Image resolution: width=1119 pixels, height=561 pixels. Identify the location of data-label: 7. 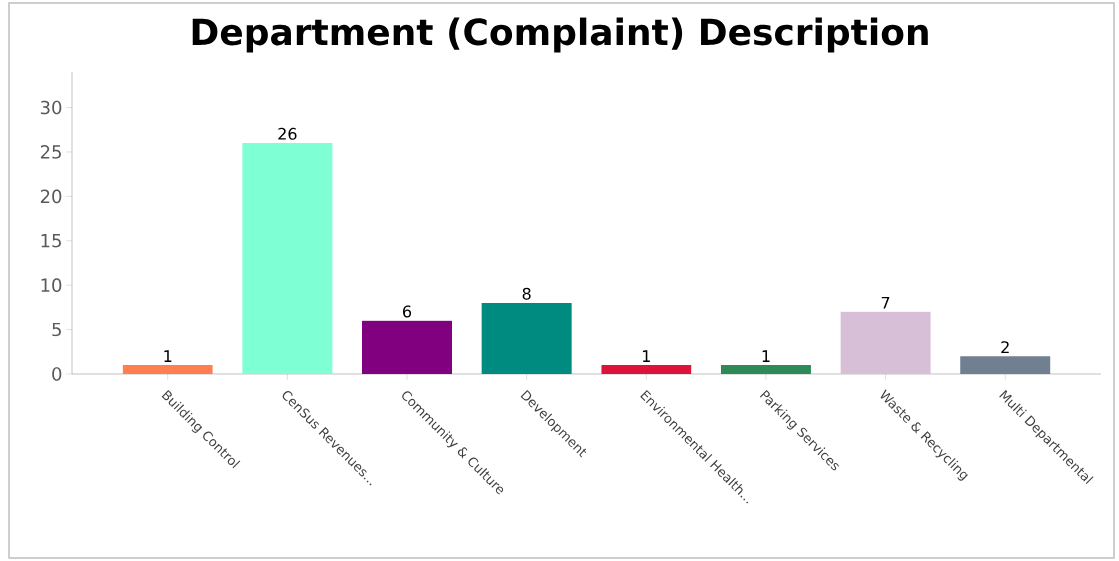
(885, 302).